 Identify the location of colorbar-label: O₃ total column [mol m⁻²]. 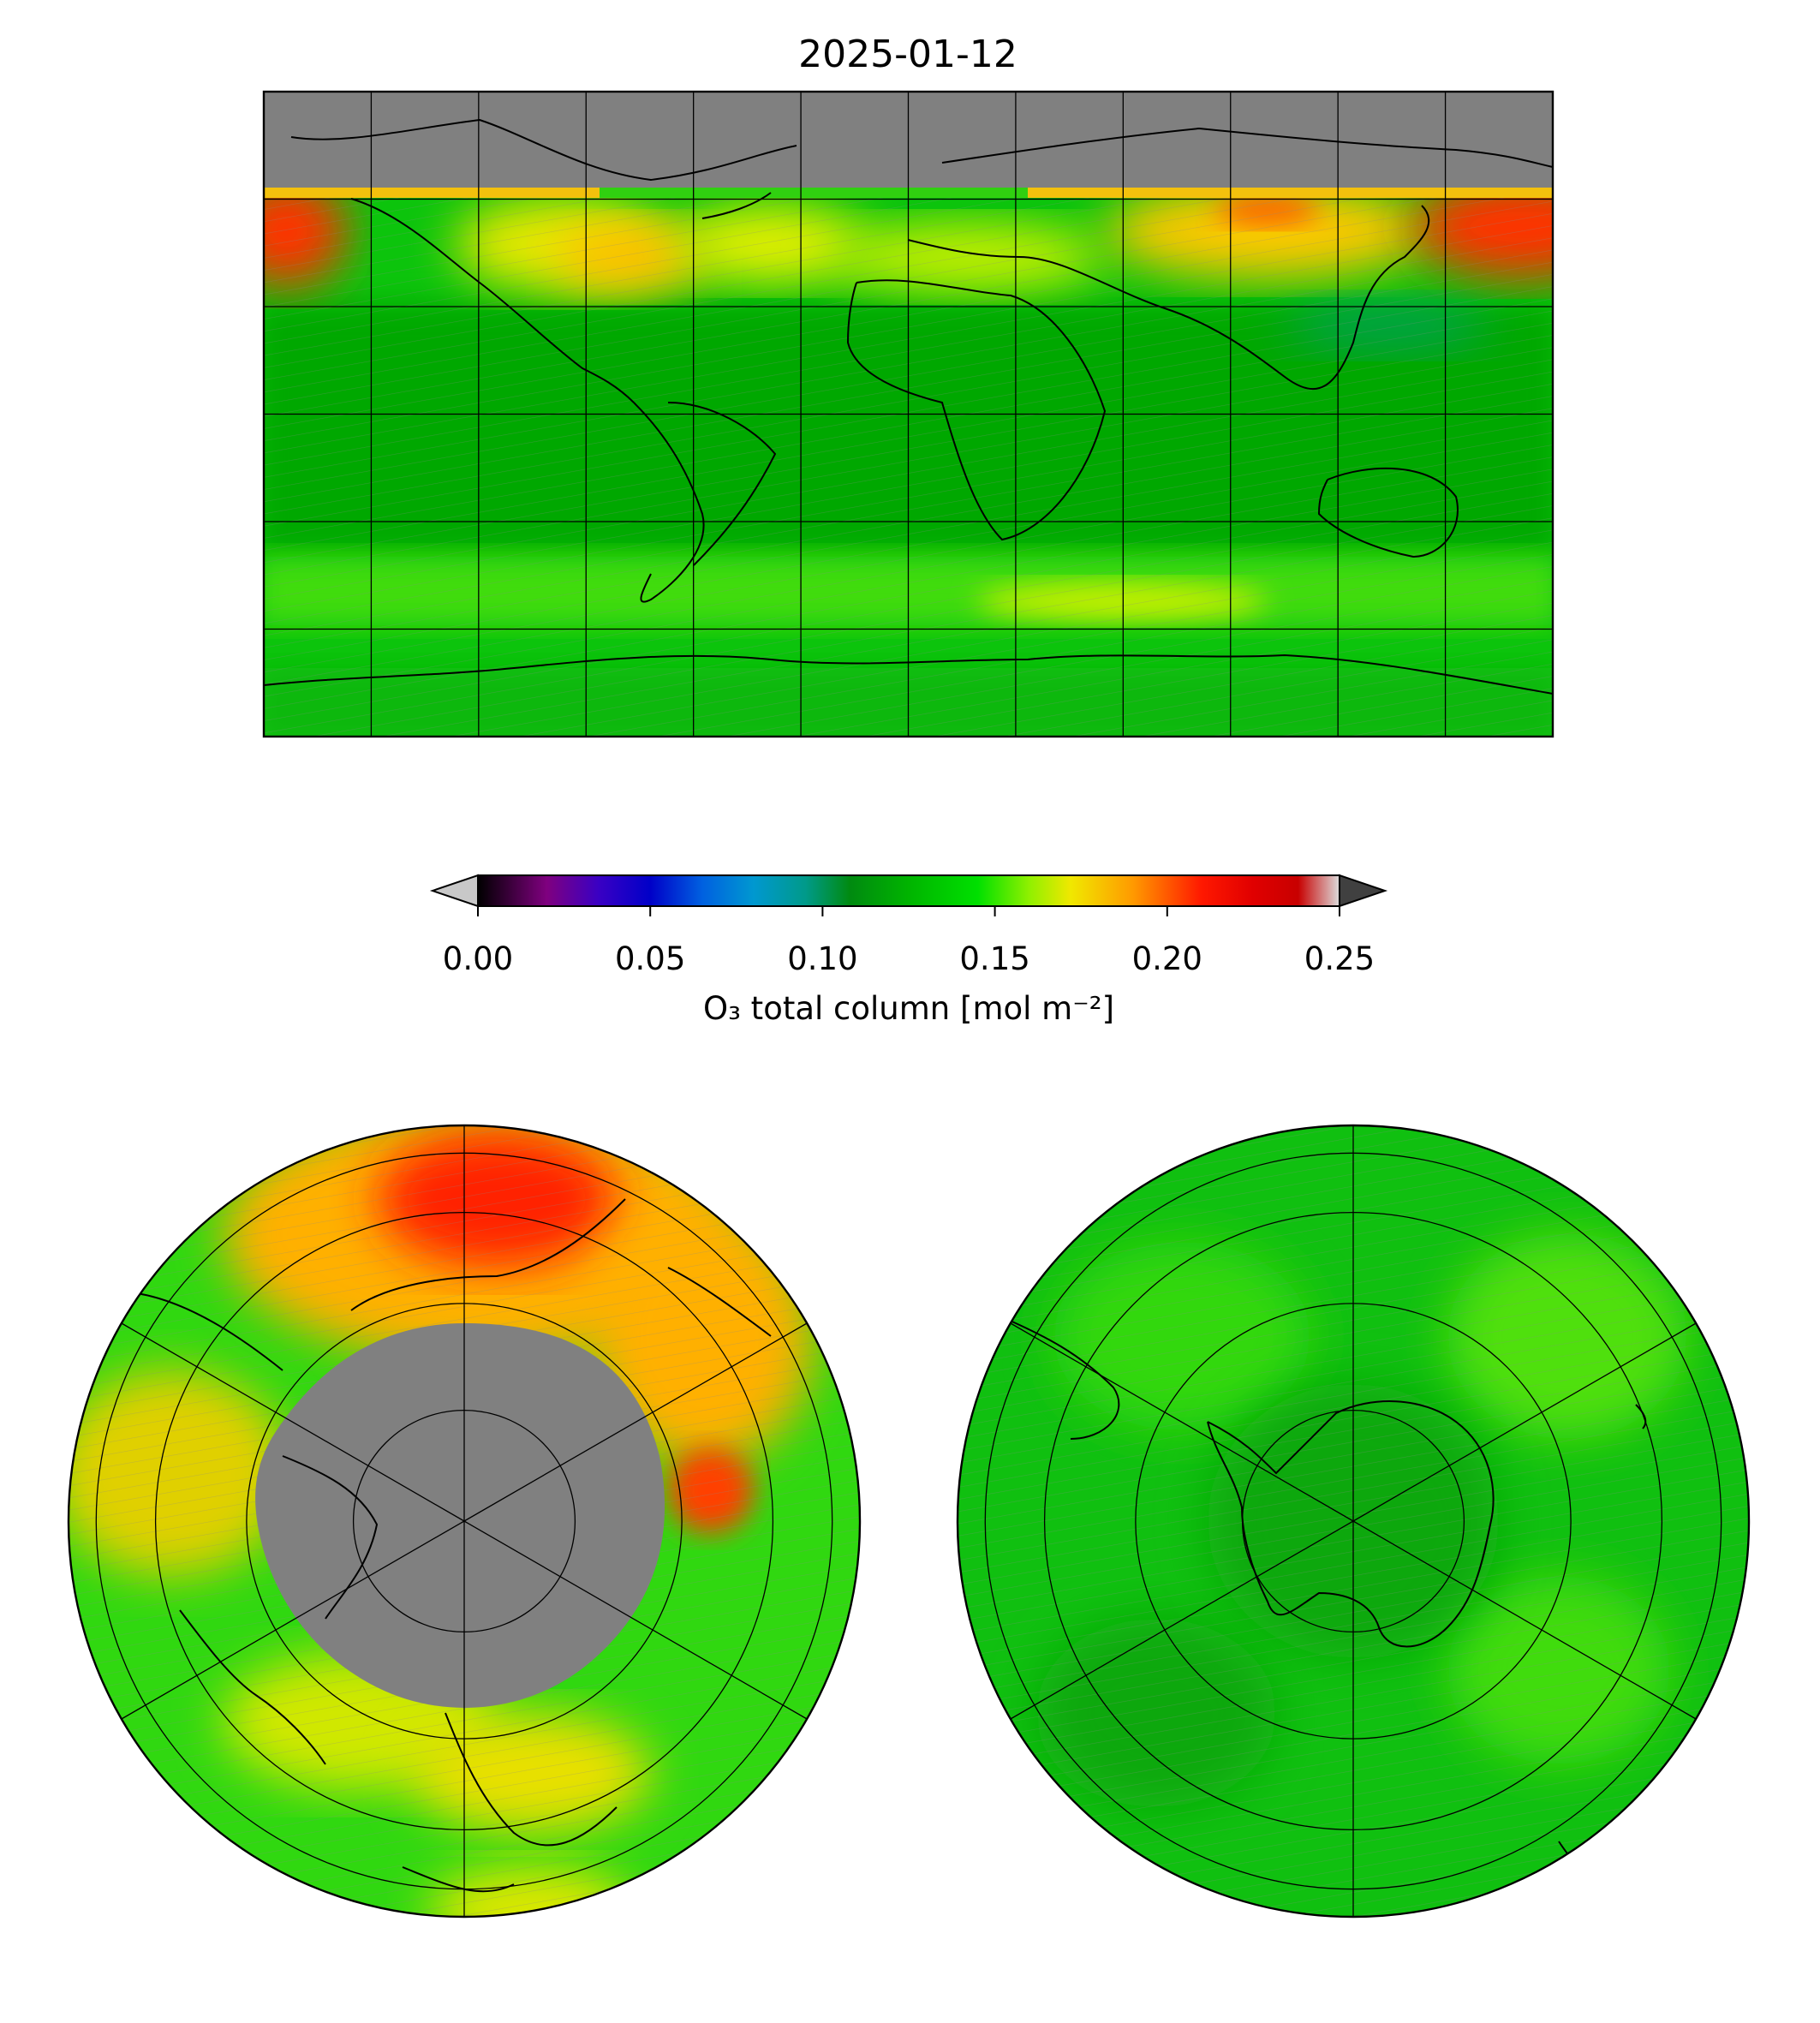
(908, 1008).